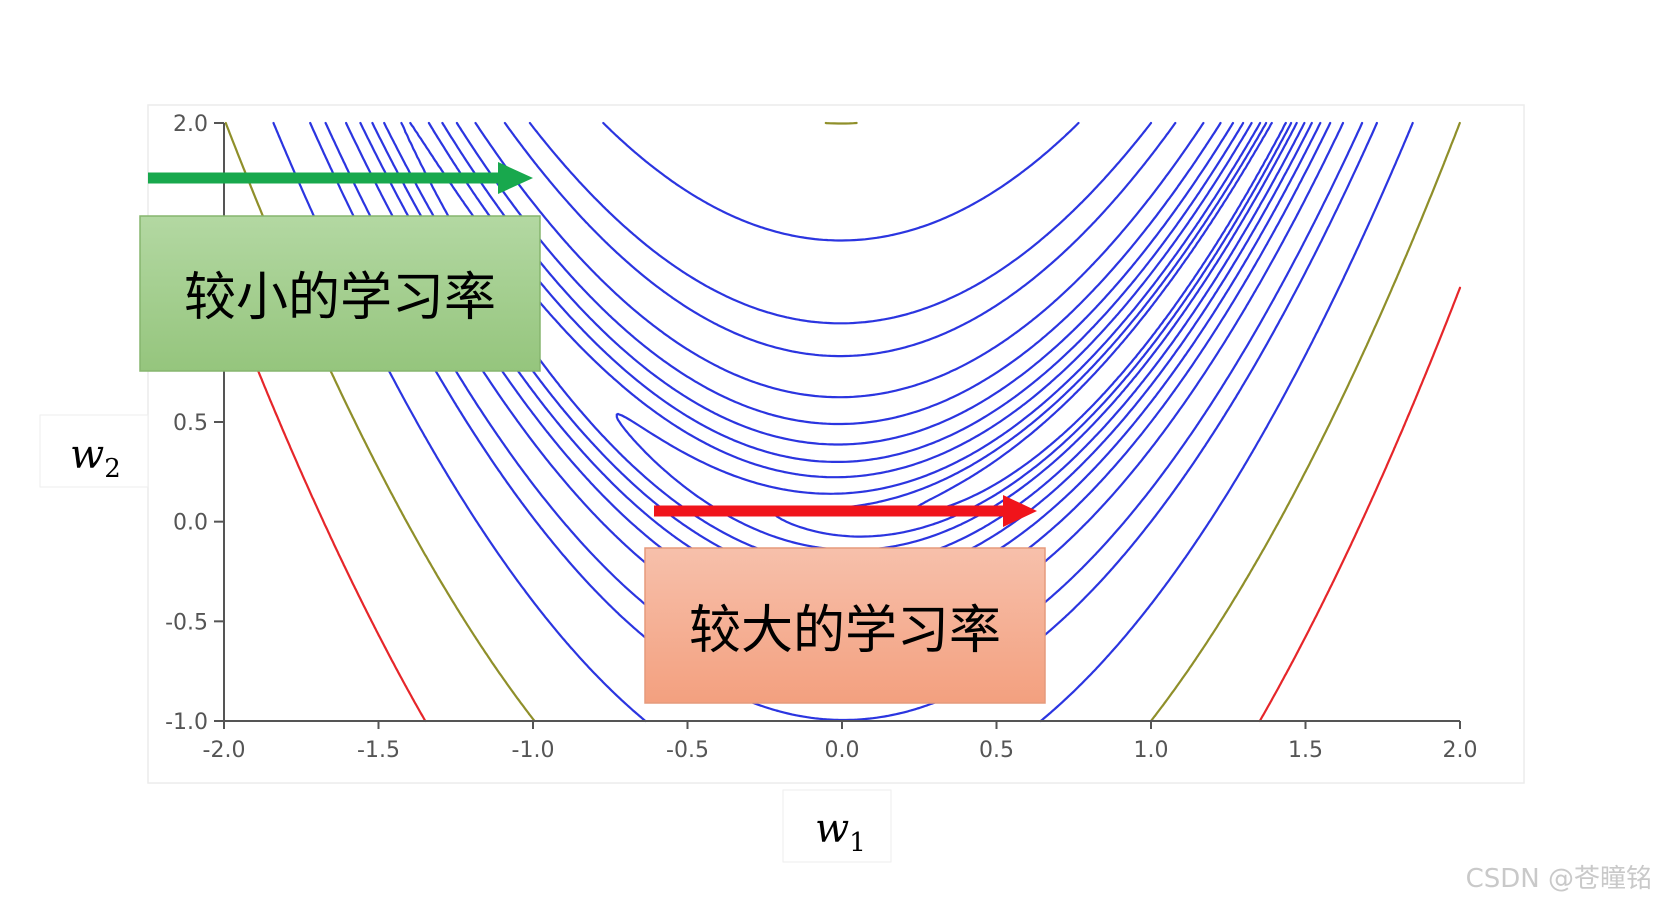  I want to click on x-tick-label: -1.0, so click(533, 750).